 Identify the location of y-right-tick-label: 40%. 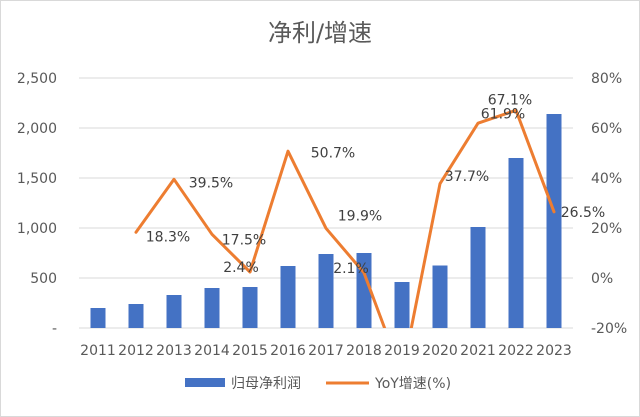
(606, 179).